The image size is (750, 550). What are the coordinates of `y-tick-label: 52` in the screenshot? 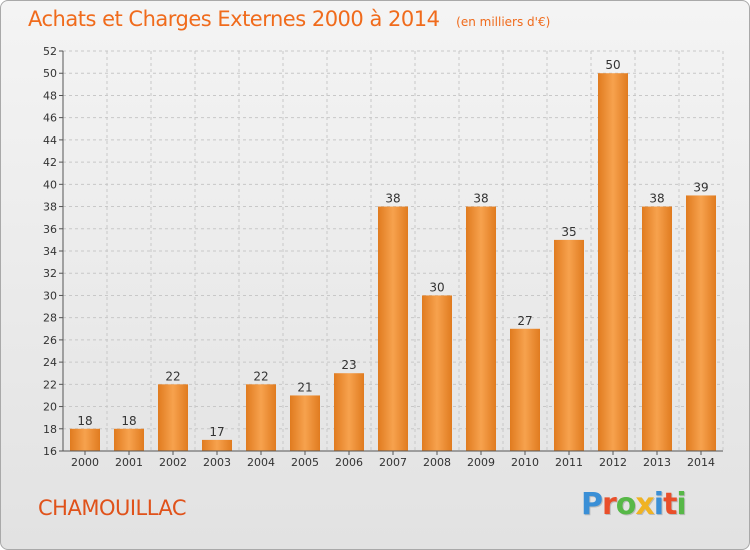 It's located at (50, 51).